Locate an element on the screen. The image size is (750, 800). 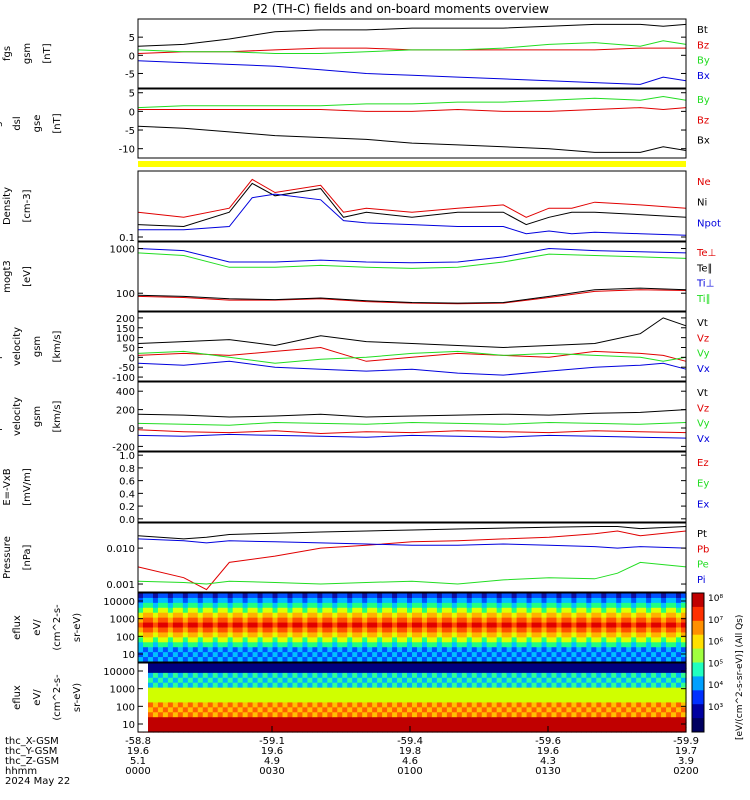
y-tick-label: -50 is located at coordinates (127, 368).